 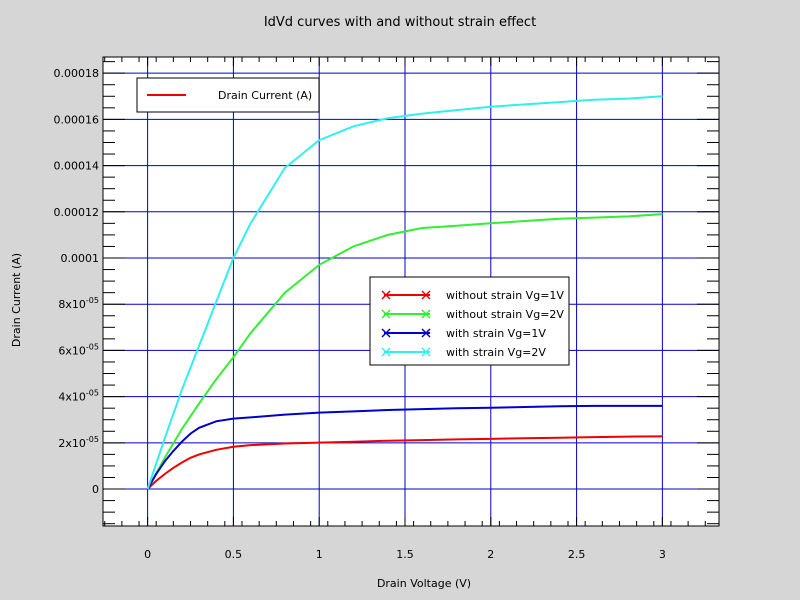 I want to click on x-tick-labels: 0 0.5 1 1.5 2 2.5 3, so click(x=405, y=554).